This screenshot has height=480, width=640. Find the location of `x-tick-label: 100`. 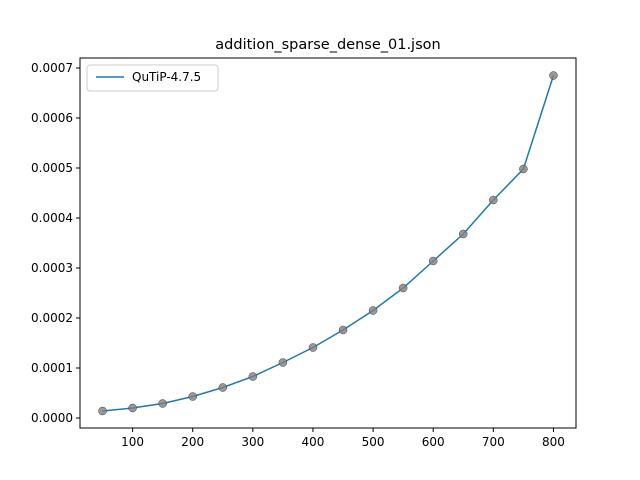

x-tick-label: 100 is located at coordinates (132, 442).